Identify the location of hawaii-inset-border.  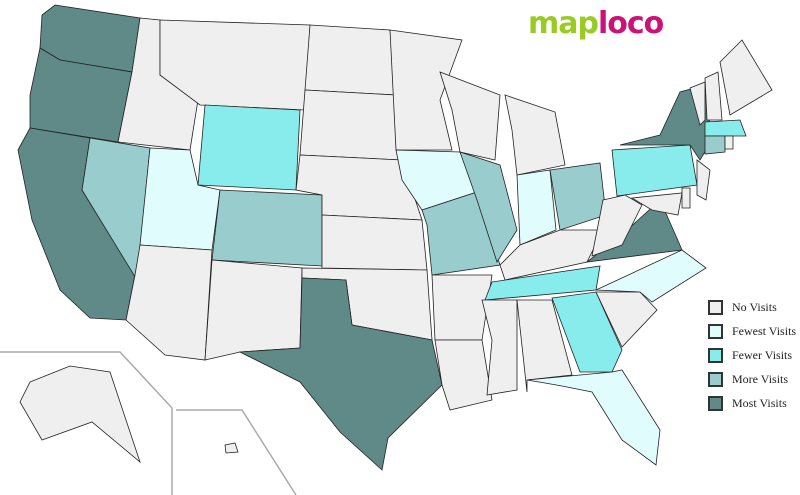
(236, 452).